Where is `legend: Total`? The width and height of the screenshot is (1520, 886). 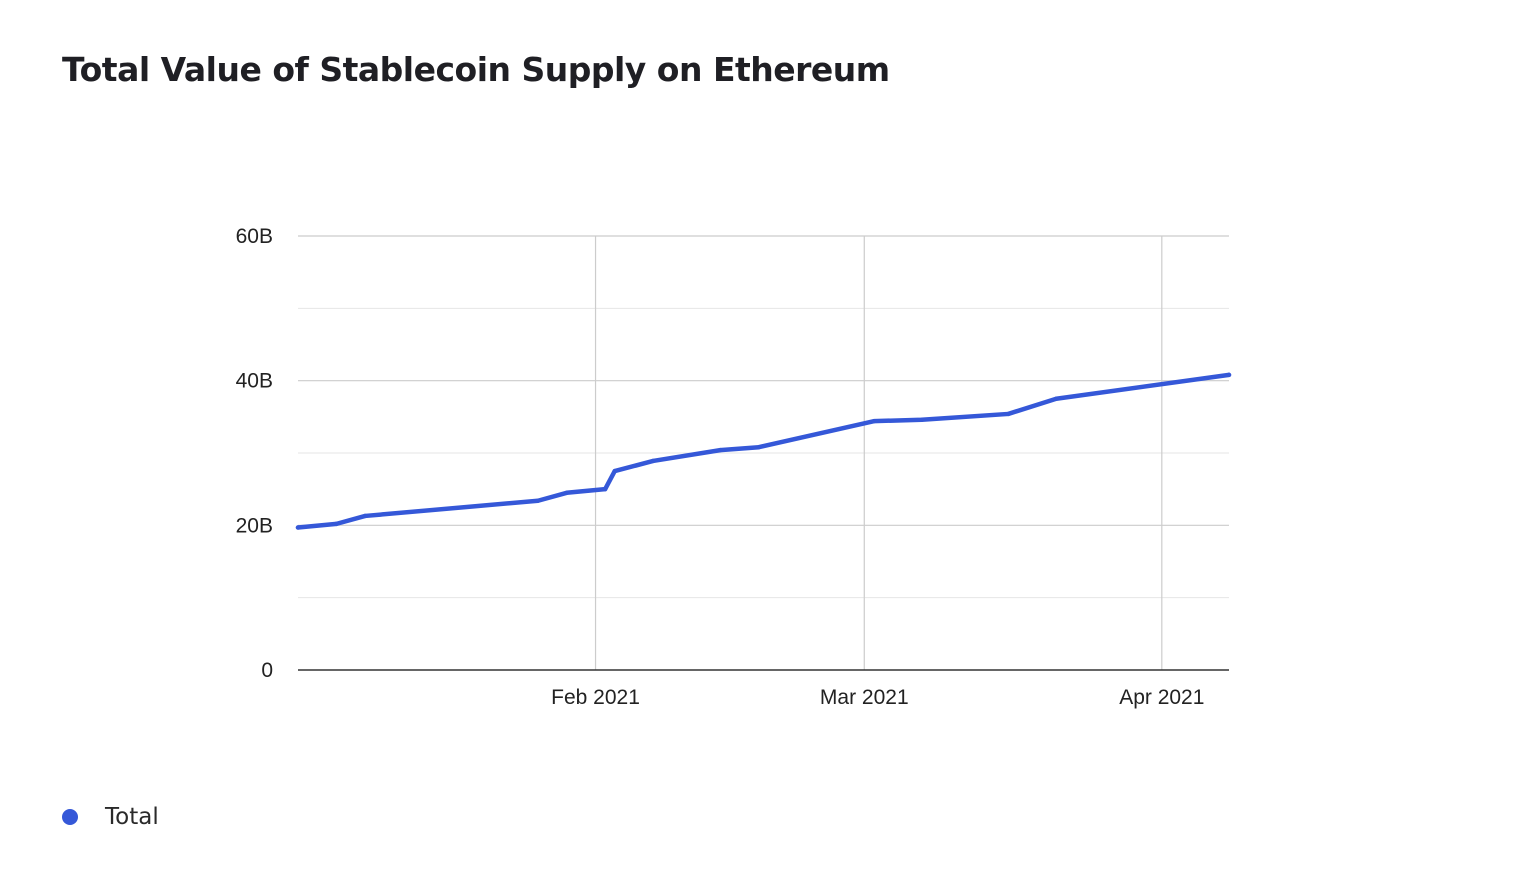
legend: Total is located at coordinates (110, 817).